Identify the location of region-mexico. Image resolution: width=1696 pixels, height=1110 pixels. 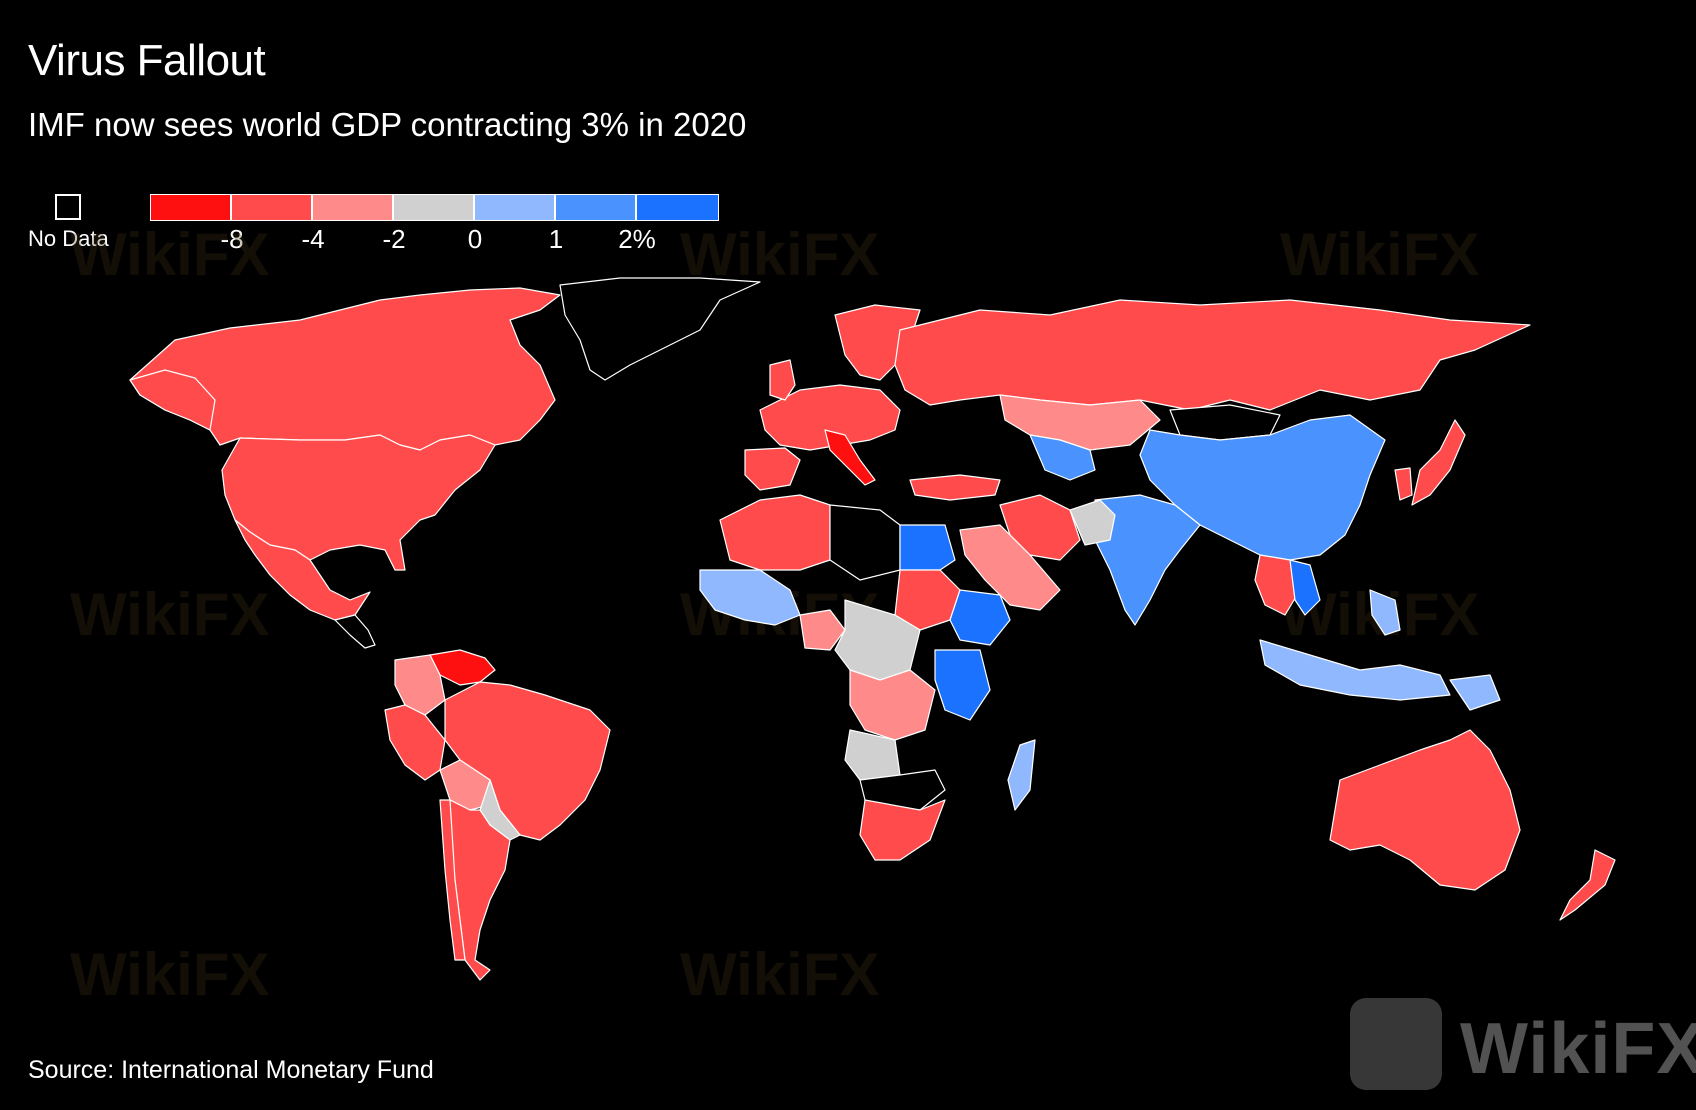
(302, 570).